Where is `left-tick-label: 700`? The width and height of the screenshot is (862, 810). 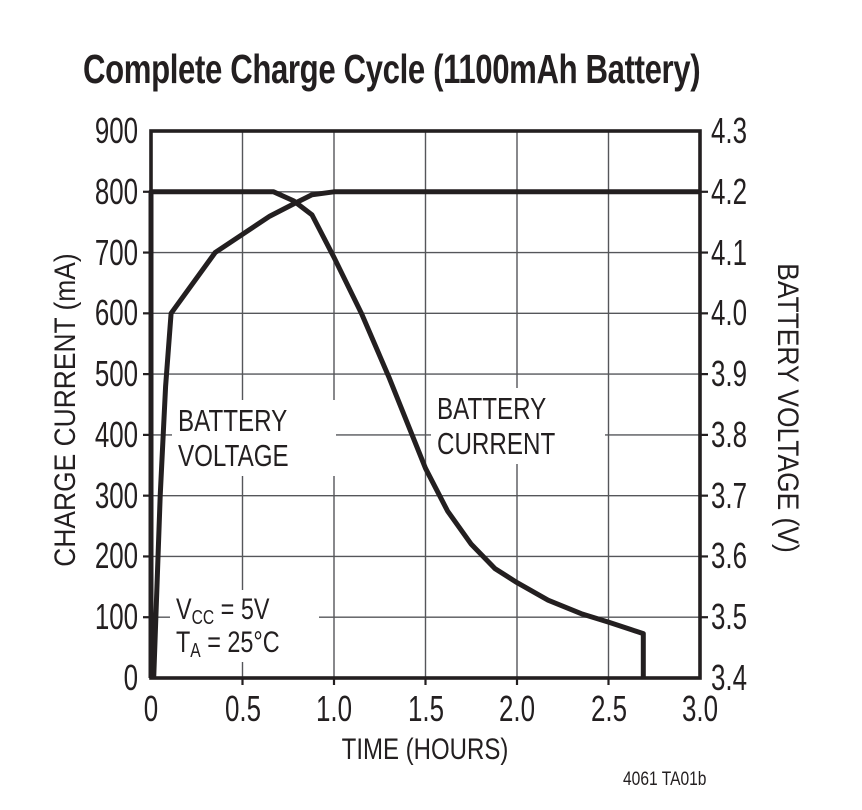
left-tick-label: 700 is located at coordinates (116, 252).